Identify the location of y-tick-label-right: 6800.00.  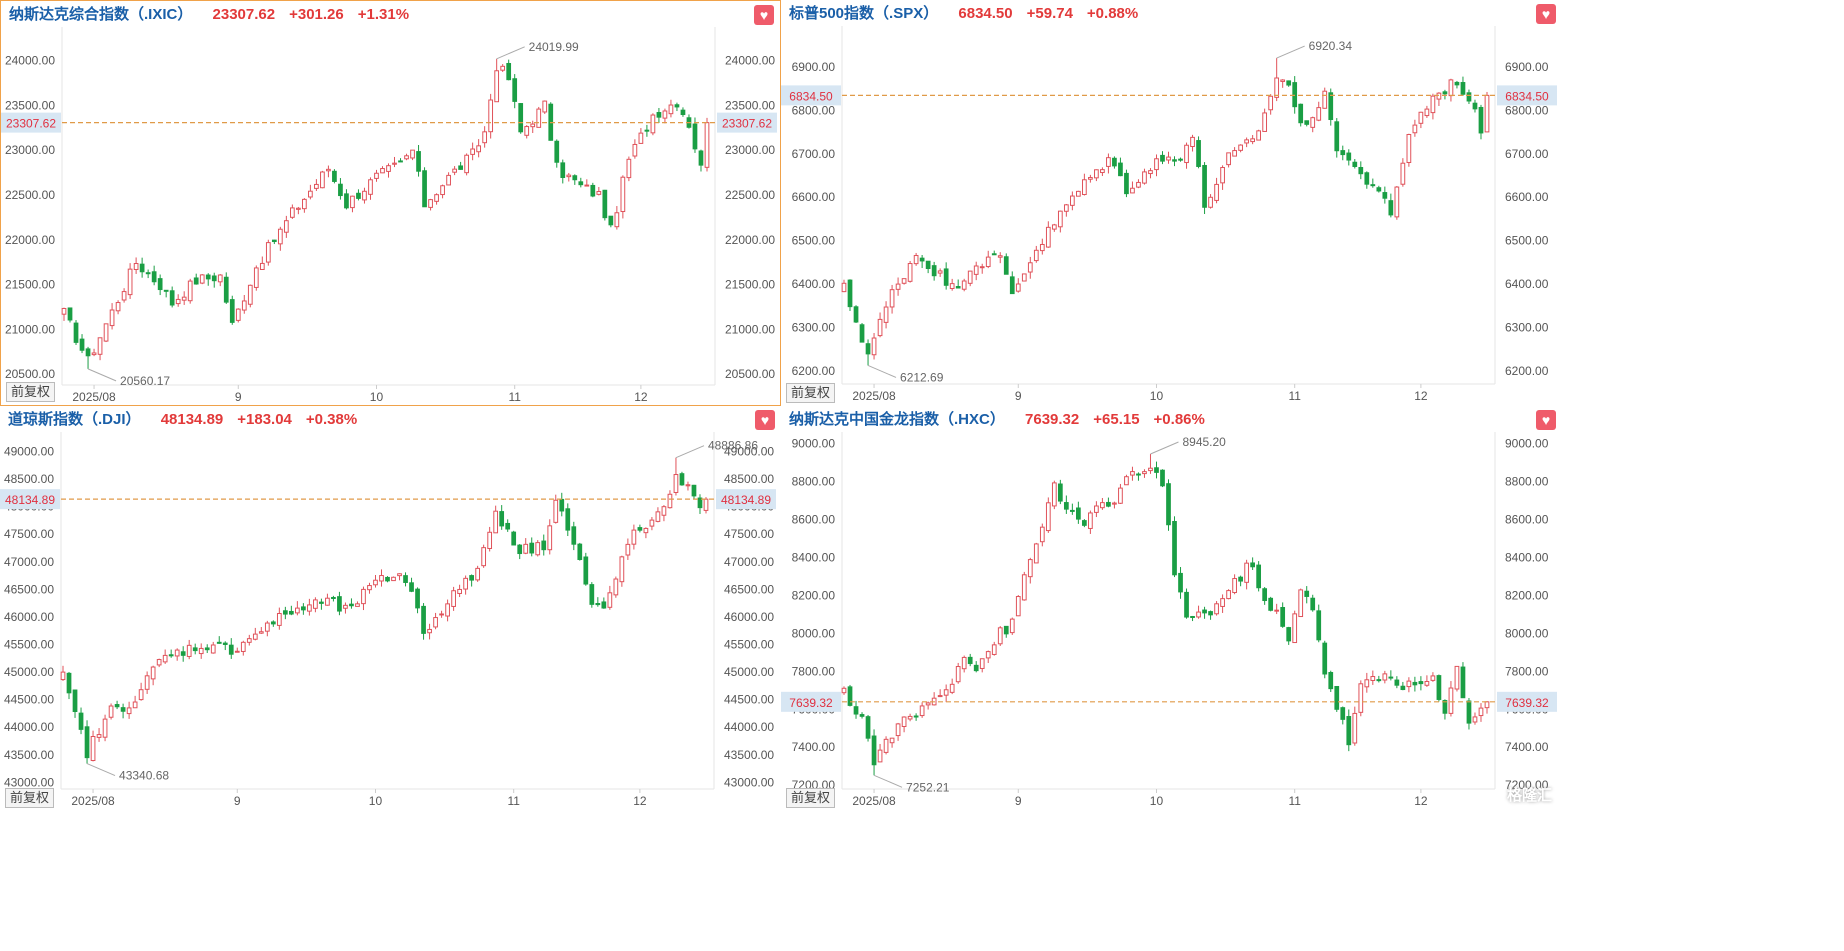
(1527, 110).